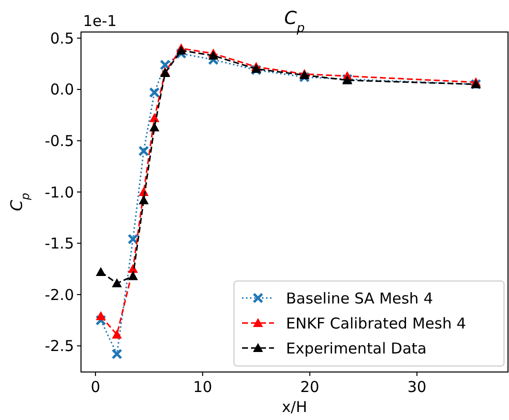 This screenshot has width=509, height=420. What do you see at coordinates (202, 387) in the screenshot?
I see `x-tick-label: 10` at bounding box center [202, 387].